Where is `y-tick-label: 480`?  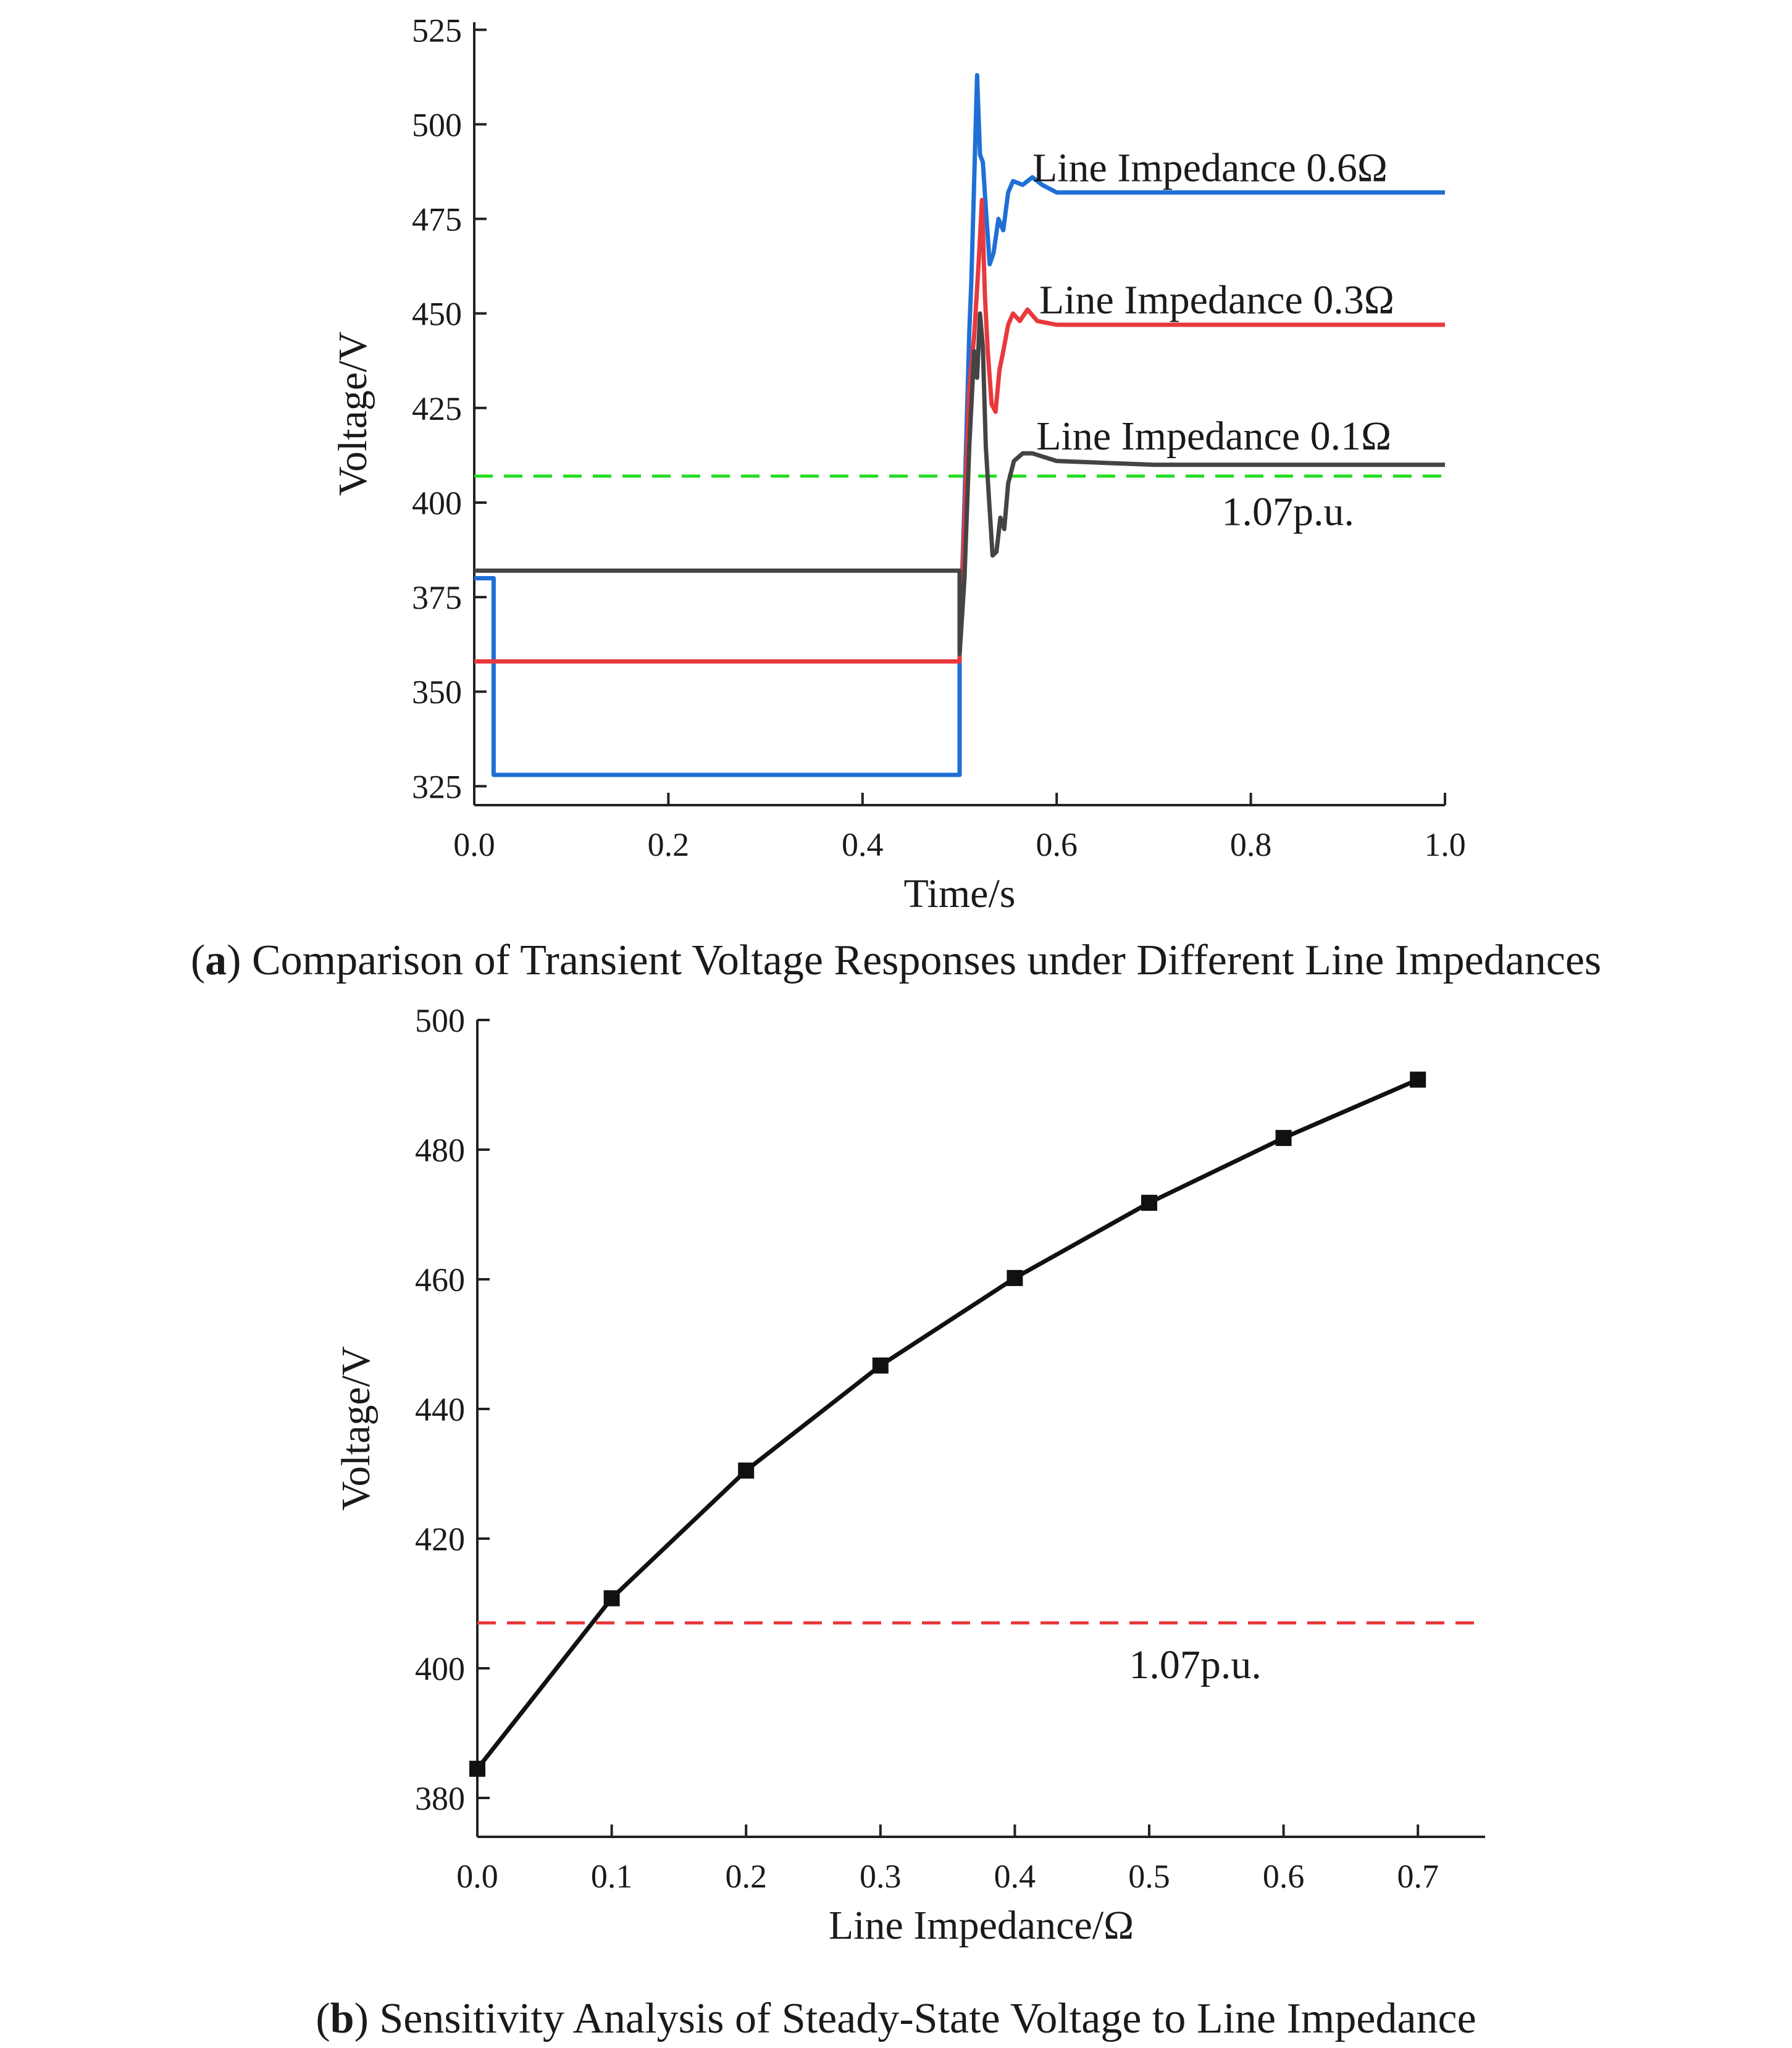 y-tick-label: 480 is located at coordinates (440, 1150).